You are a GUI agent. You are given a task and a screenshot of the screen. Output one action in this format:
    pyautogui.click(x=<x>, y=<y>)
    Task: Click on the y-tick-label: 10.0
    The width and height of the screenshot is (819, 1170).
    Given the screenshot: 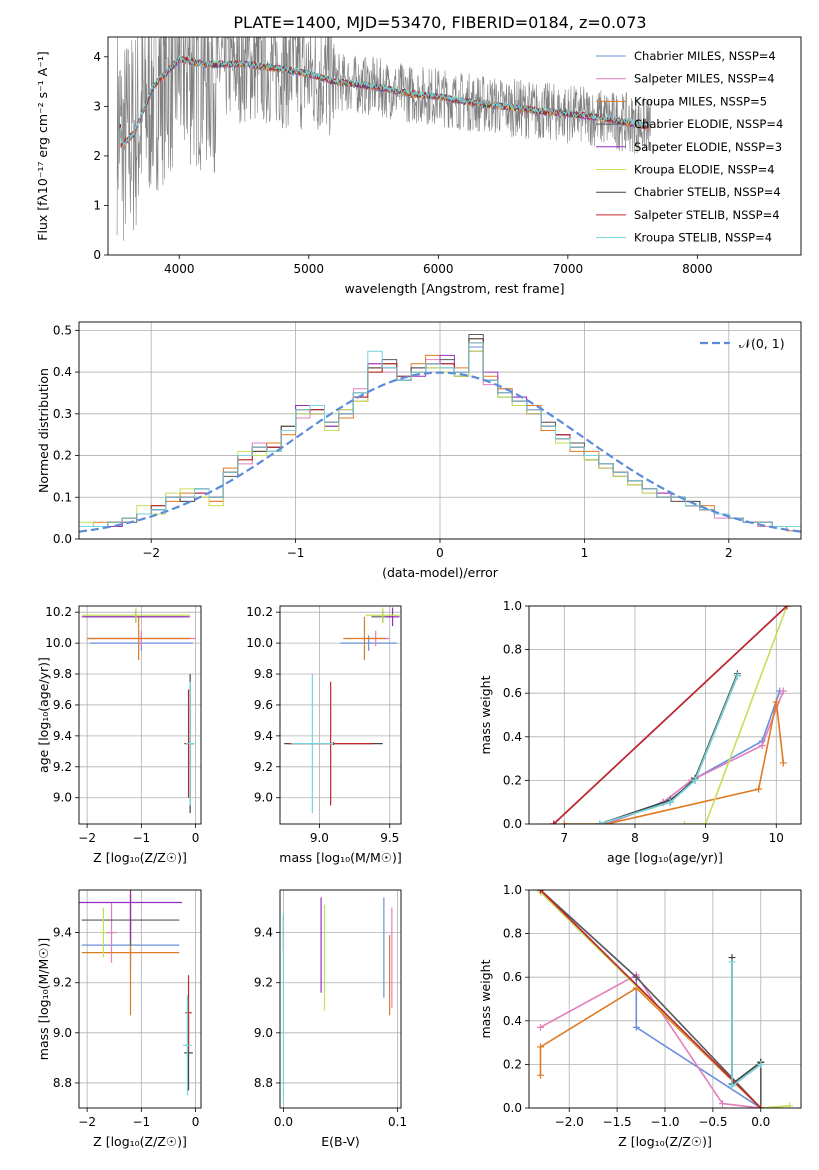 What is the action you would take?
    pyautogui.click(x=259, y=643)
    